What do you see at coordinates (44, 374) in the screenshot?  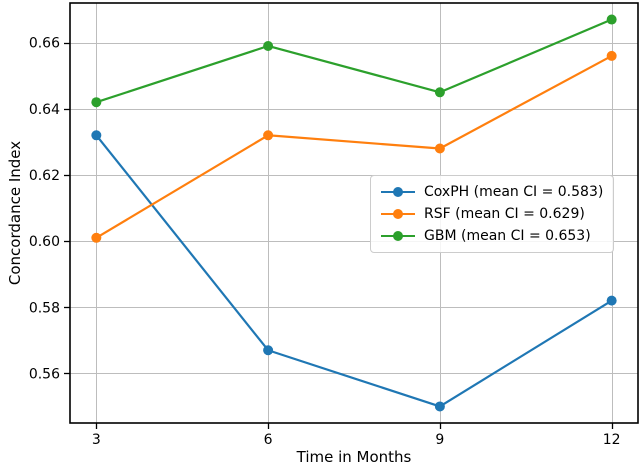 I see `y-tick-label: 0.56` at bounding box center [44, 374].